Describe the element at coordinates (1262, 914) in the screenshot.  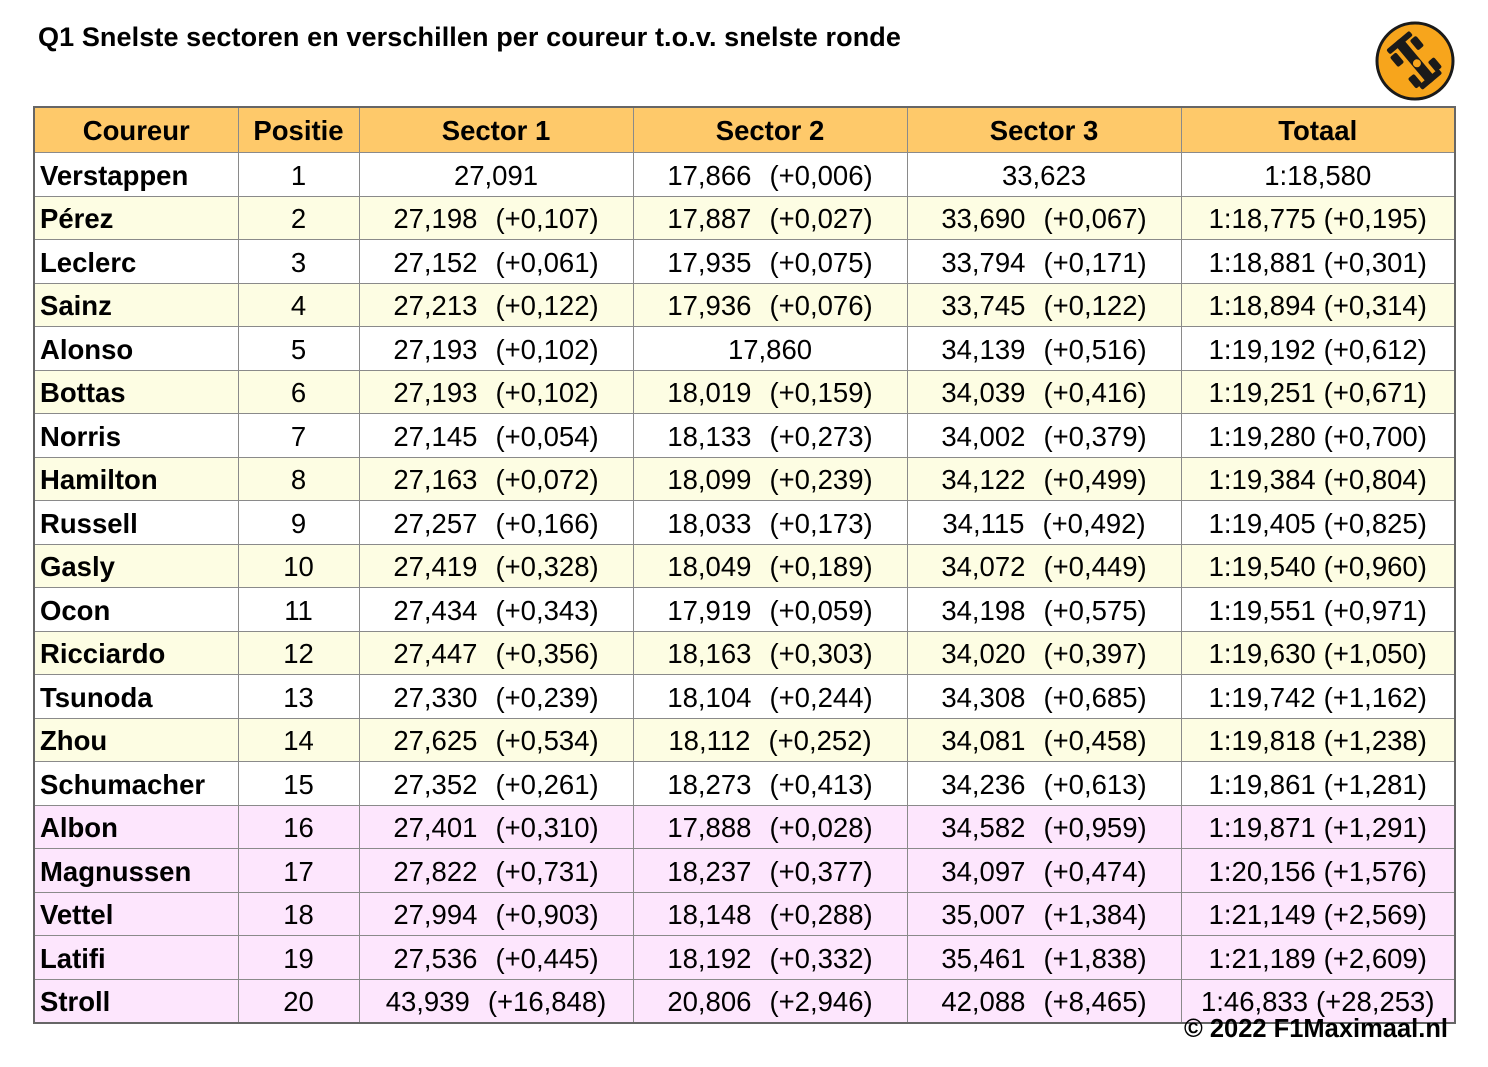
I see `total-time: 1:21,149` at that location.